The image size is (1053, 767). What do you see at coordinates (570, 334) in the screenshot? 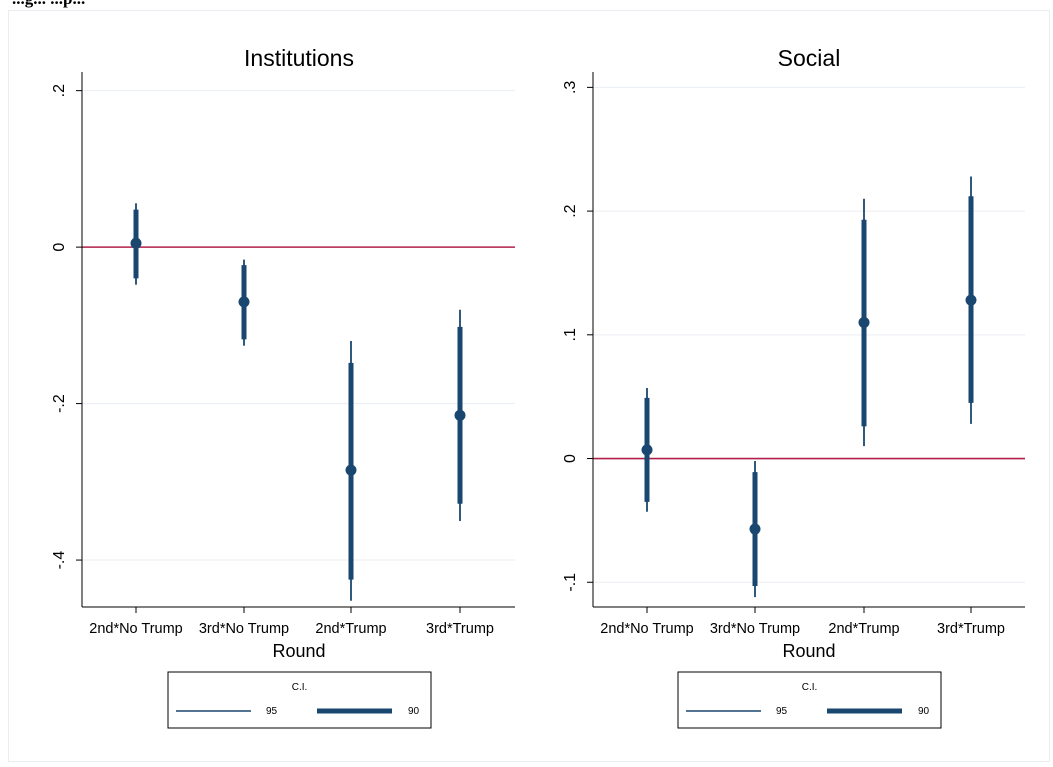
I see `y-tick-label: .1` at bounding box center [570, 334].